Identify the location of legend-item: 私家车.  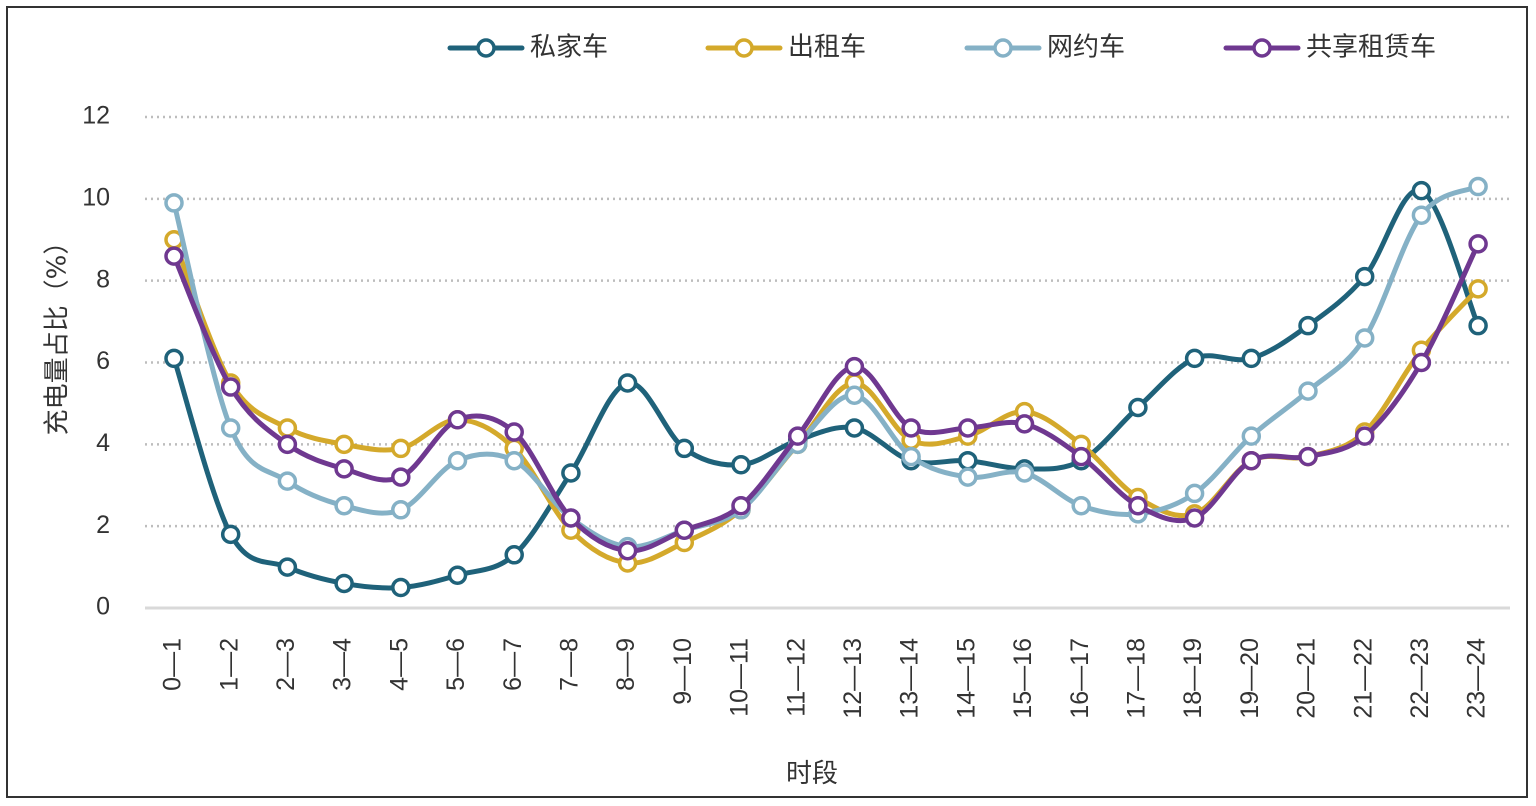
(527, 48).